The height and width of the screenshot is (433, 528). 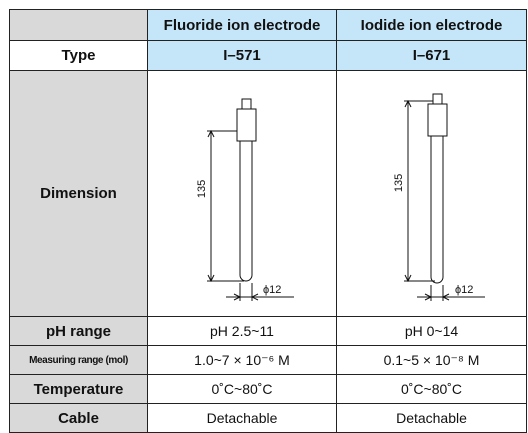 What do you see at coordinates (431, 331) in the screenshot?
I see `value-cell: pH 0~14` at bounding box center [431, 331].